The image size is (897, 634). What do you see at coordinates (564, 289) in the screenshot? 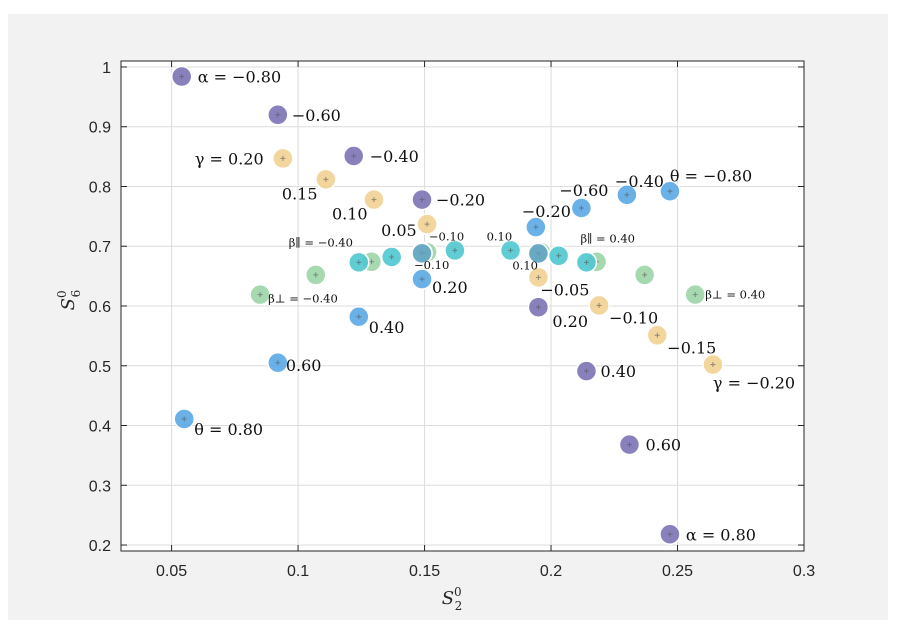
I see `point-label-gamma: −0.05` at bounding box center [564, 289].